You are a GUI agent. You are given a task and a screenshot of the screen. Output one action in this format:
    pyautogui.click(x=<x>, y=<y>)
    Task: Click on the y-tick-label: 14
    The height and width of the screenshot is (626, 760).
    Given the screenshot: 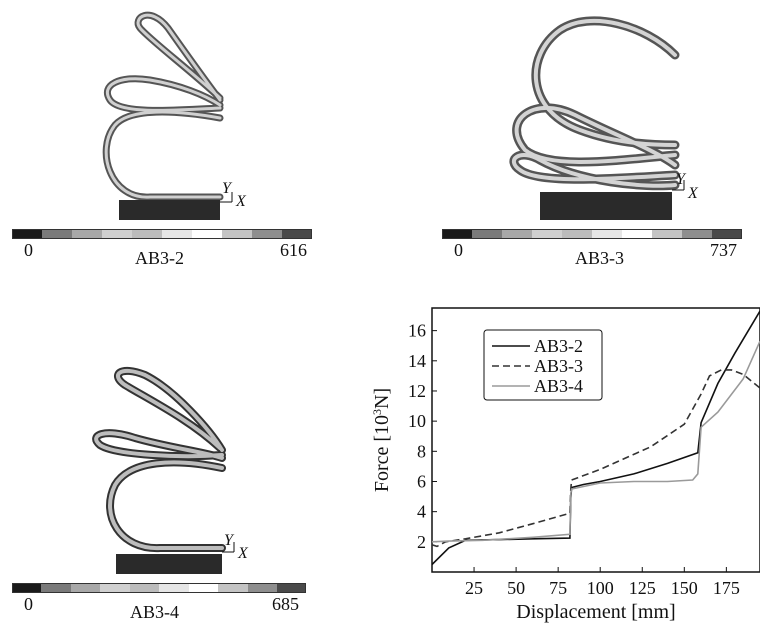 What is the action you would take?
    pyautogui.click(x=417, y=361)
    